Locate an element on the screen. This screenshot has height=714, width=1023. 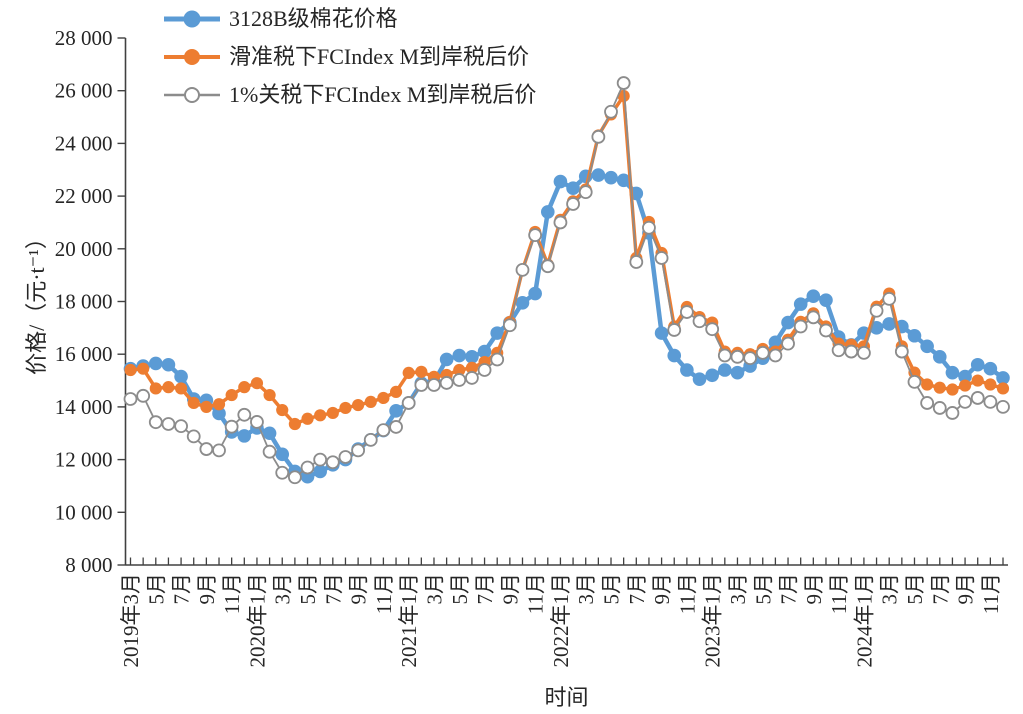
legend-label-sliding-duty: 滑准税下FCIndex M到岸税后价 is located at coordinates (379, 56).